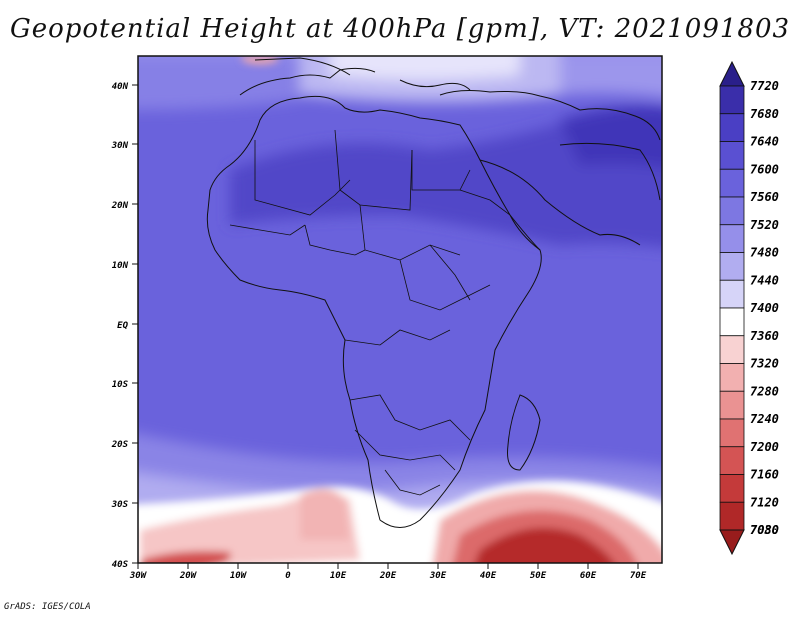  I want to click on colorbar-label: 7240, so click(764, 419).